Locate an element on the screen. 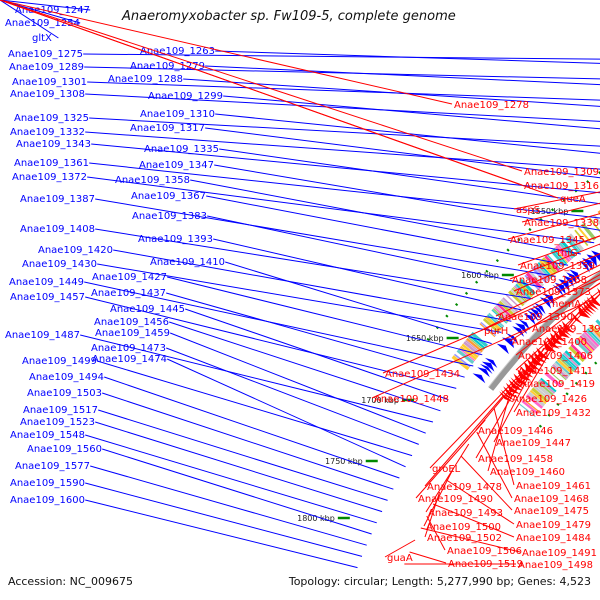 The image size is (600, 600). left-gene-label: Anae109_1372 is located at coordinates (49, 177).